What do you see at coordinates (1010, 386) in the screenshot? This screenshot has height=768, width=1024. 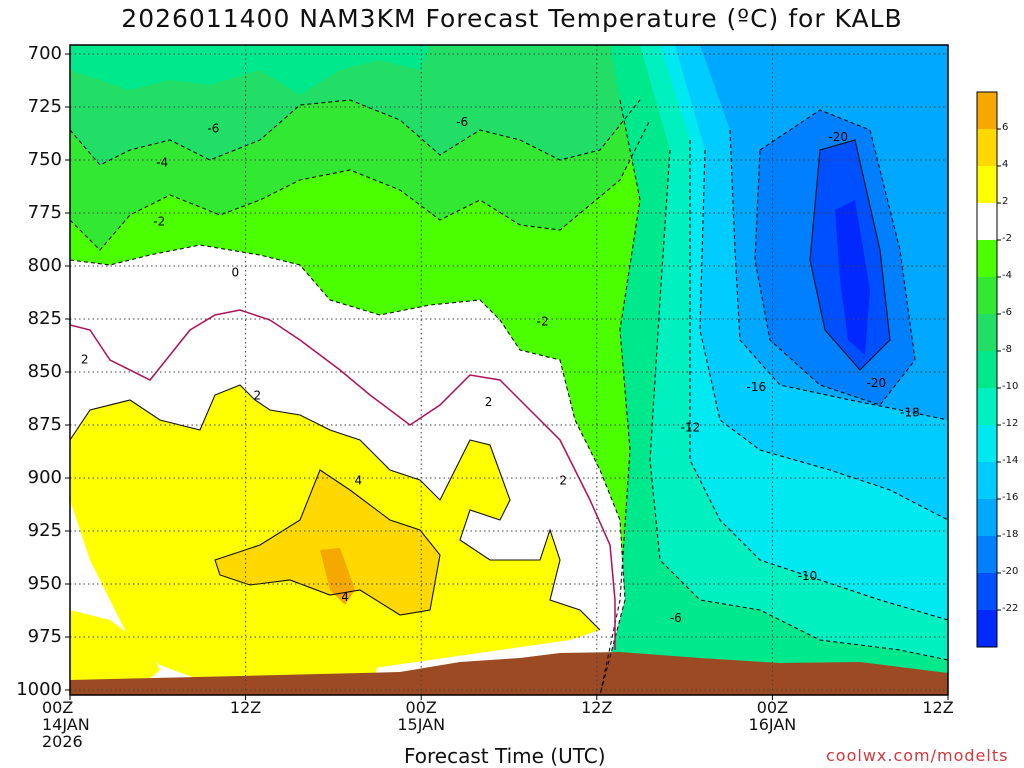 I see `colorbar-label: -10` at bounding box center [1010, 386].